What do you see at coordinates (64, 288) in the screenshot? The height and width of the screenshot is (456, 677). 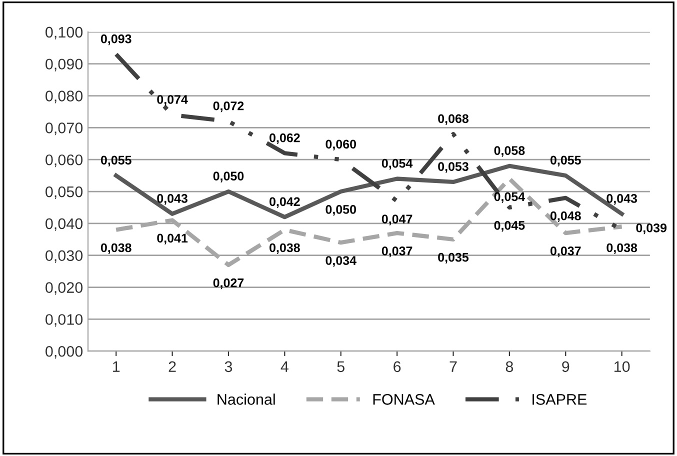 I see `y-tick-label: 0,020` at bounding box center [64, 288].